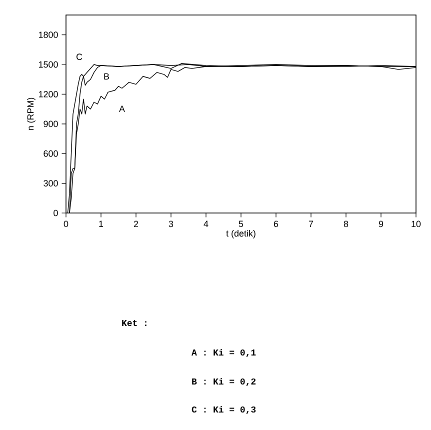  Describe the element at coordinates (79, 57) in the screenshot. I see `series-label: C` at that location.